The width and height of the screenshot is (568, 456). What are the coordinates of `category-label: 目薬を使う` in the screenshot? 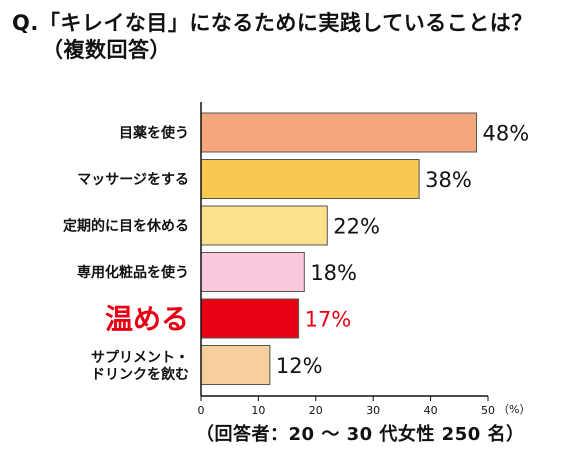 It's located at (154, 133).